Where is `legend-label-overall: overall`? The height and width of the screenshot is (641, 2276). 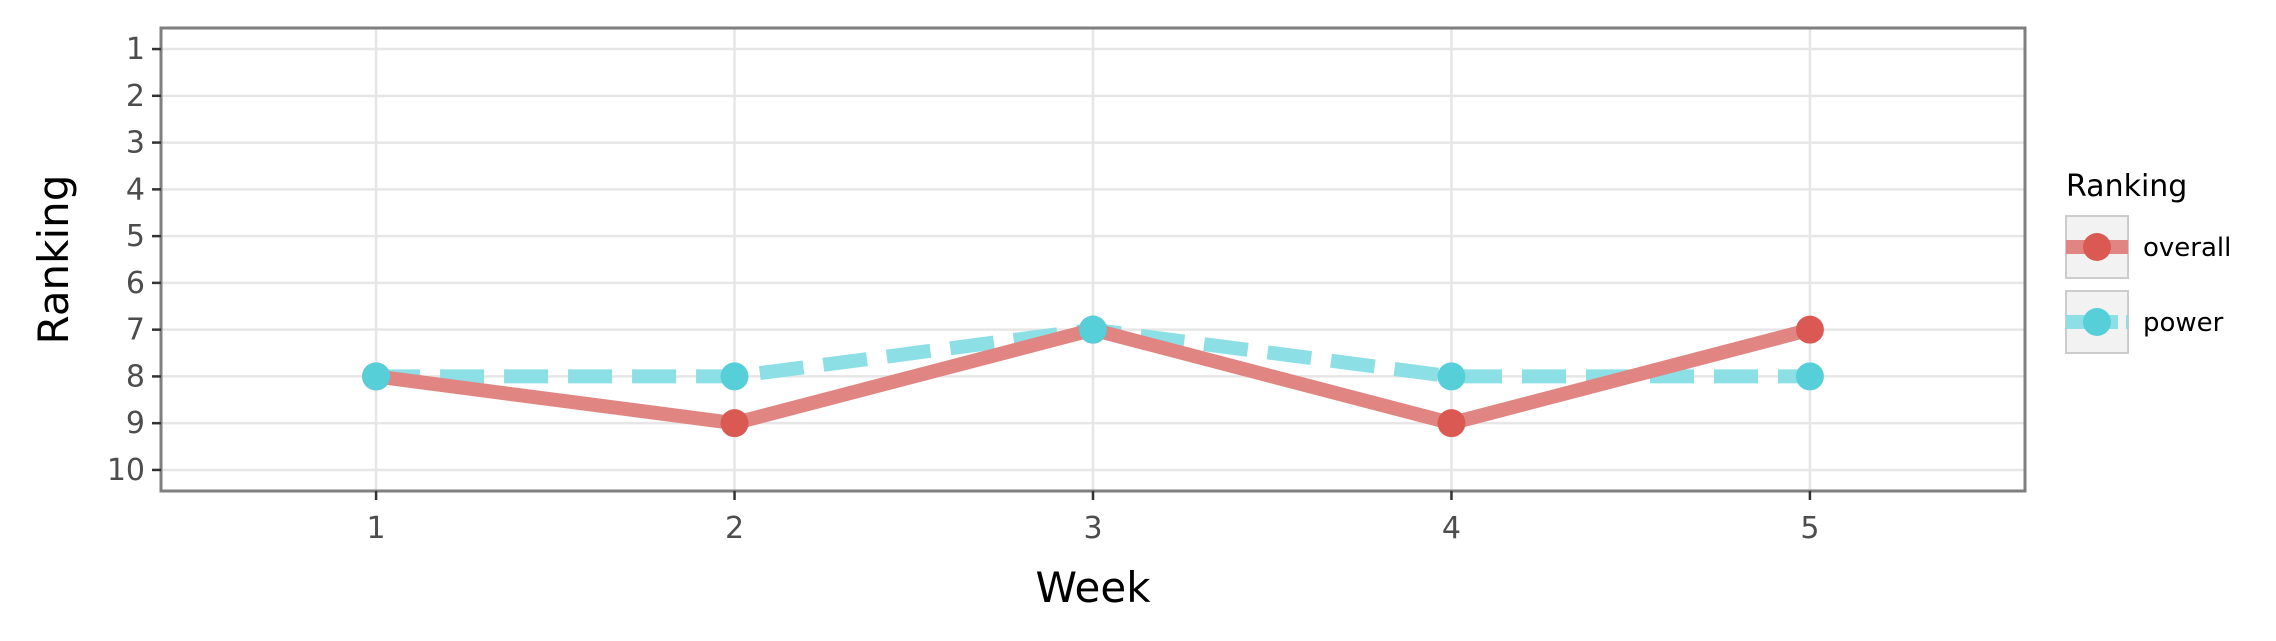
legend-label-overall: overall is located at coordinates (2187, 248).